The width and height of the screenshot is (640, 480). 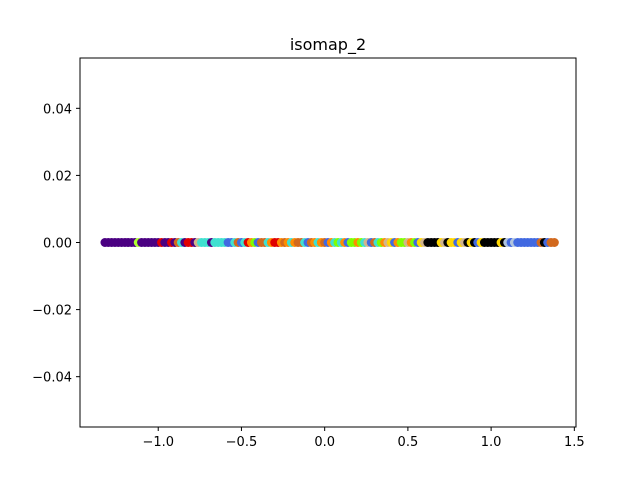 I want to click on x-tick-label: −1.0, so click(x=158, y=442).